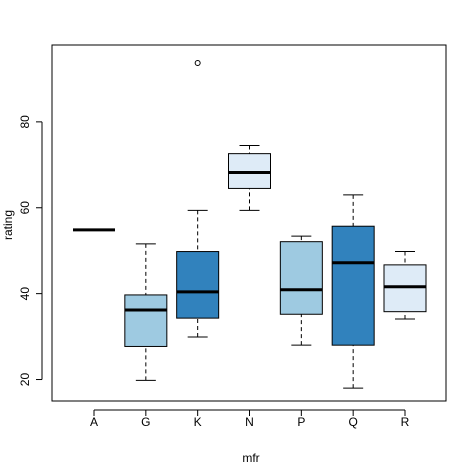 The width and height of the screenshot is (474, 470). Describe the element at coordinates (25, 208) in the screenshot. I see `y-tick-label: 60` at that location.